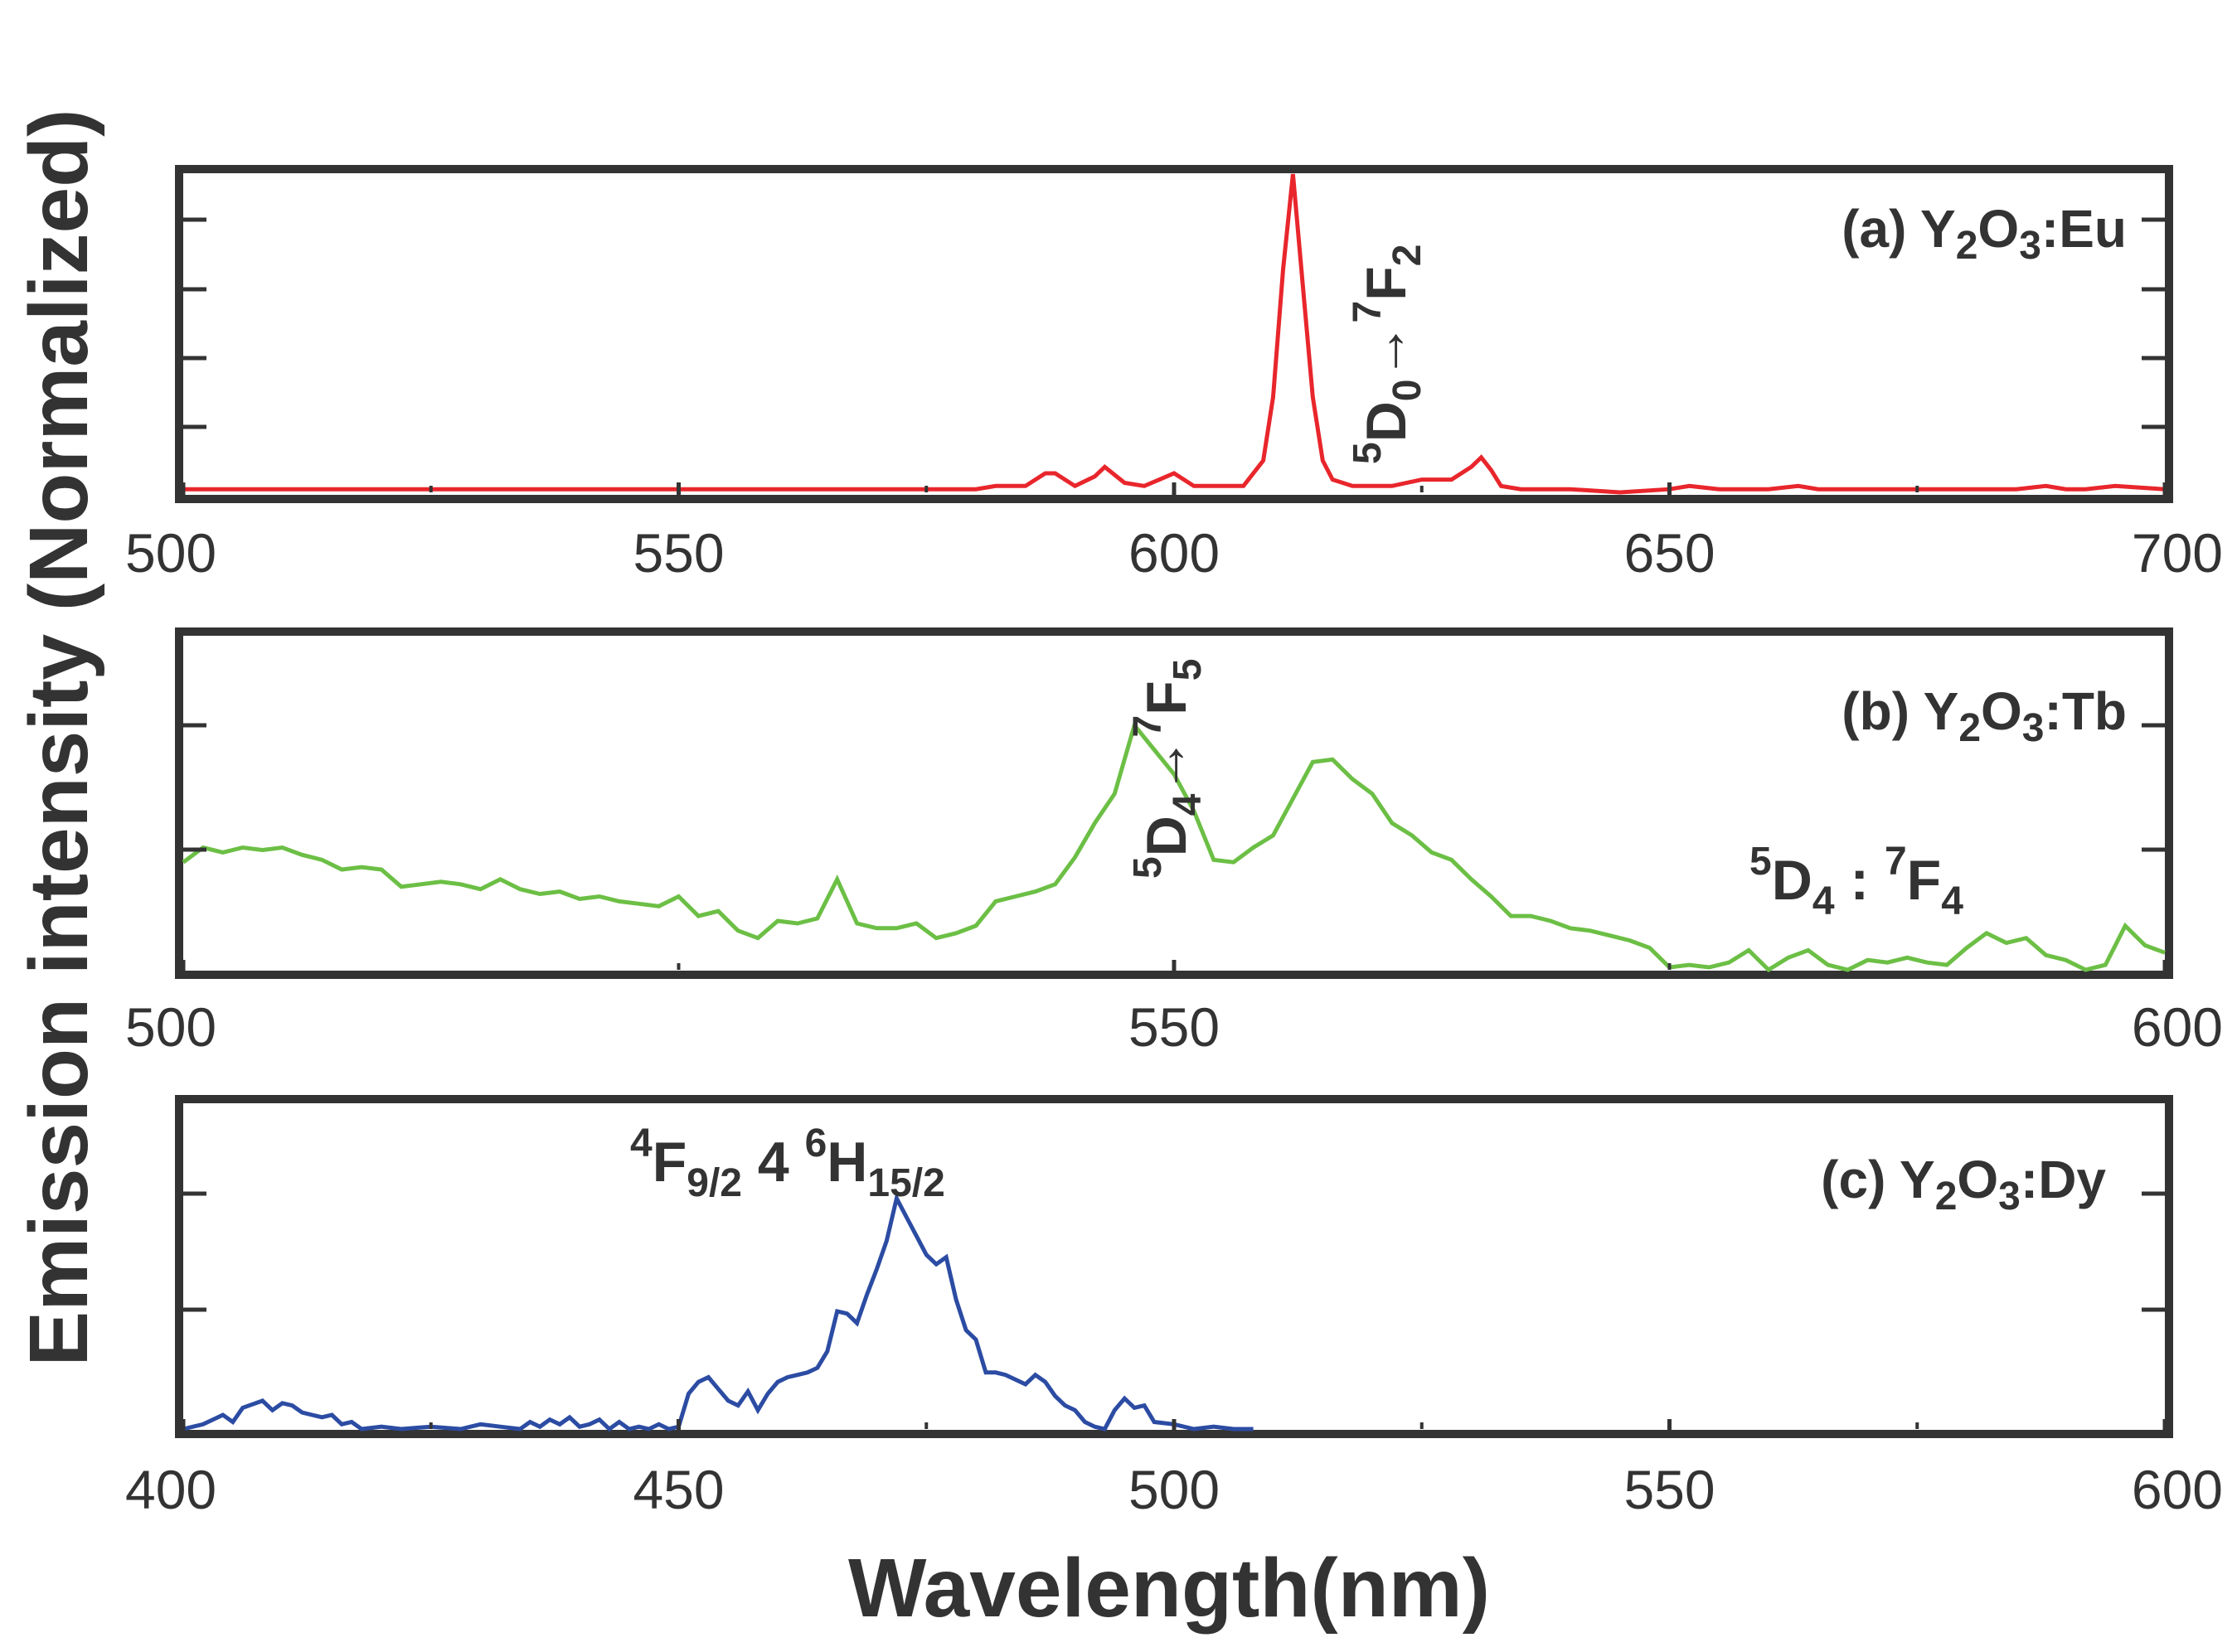 Image resolution: width=2237 pixels, height=1652 pixels. I want to click on panel-c-transition-annotation: 4F9/2 4 6H15/2, so click(788, 1163).